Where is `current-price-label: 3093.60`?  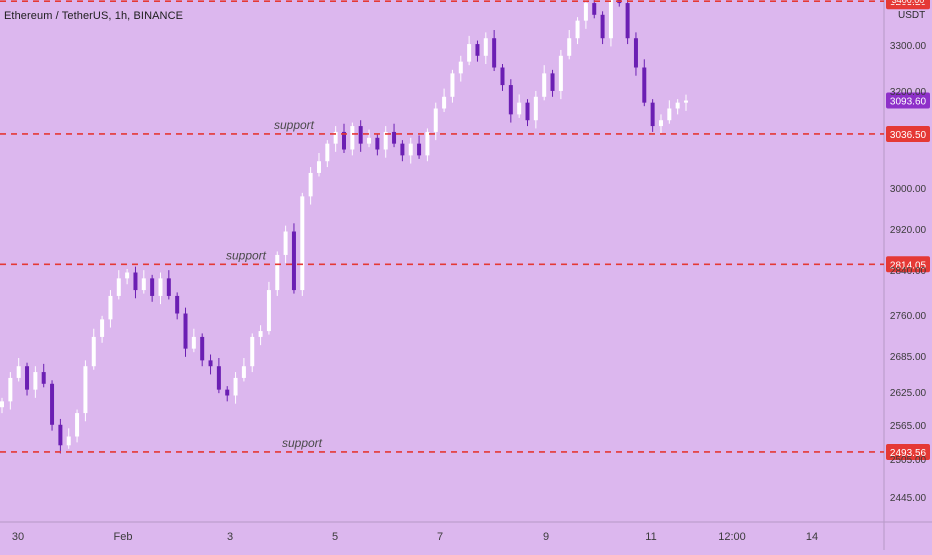
current-price-label: 3093.60 is located at coordinates (908, 102).